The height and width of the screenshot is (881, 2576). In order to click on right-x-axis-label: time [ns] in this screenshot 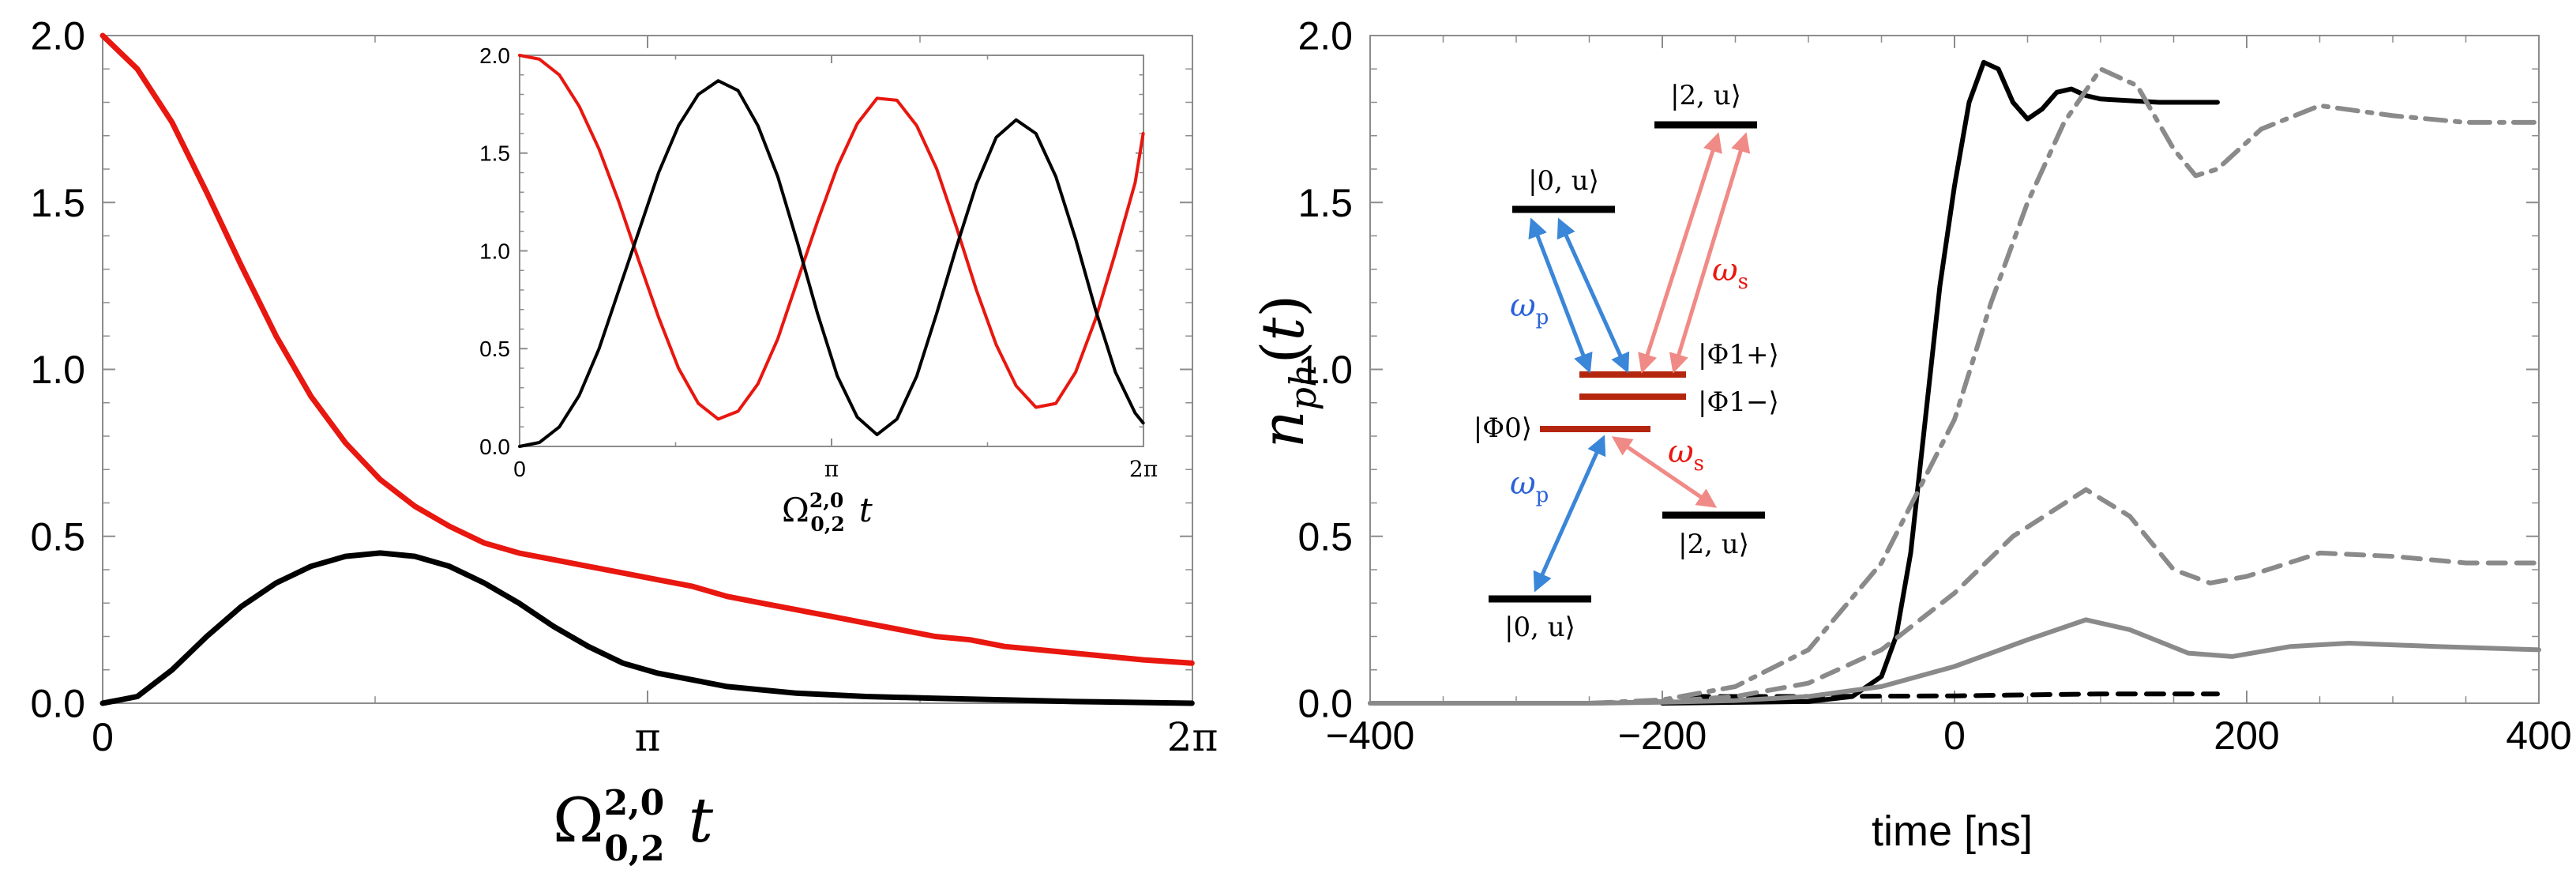, I will do `click(1952, 831)`.